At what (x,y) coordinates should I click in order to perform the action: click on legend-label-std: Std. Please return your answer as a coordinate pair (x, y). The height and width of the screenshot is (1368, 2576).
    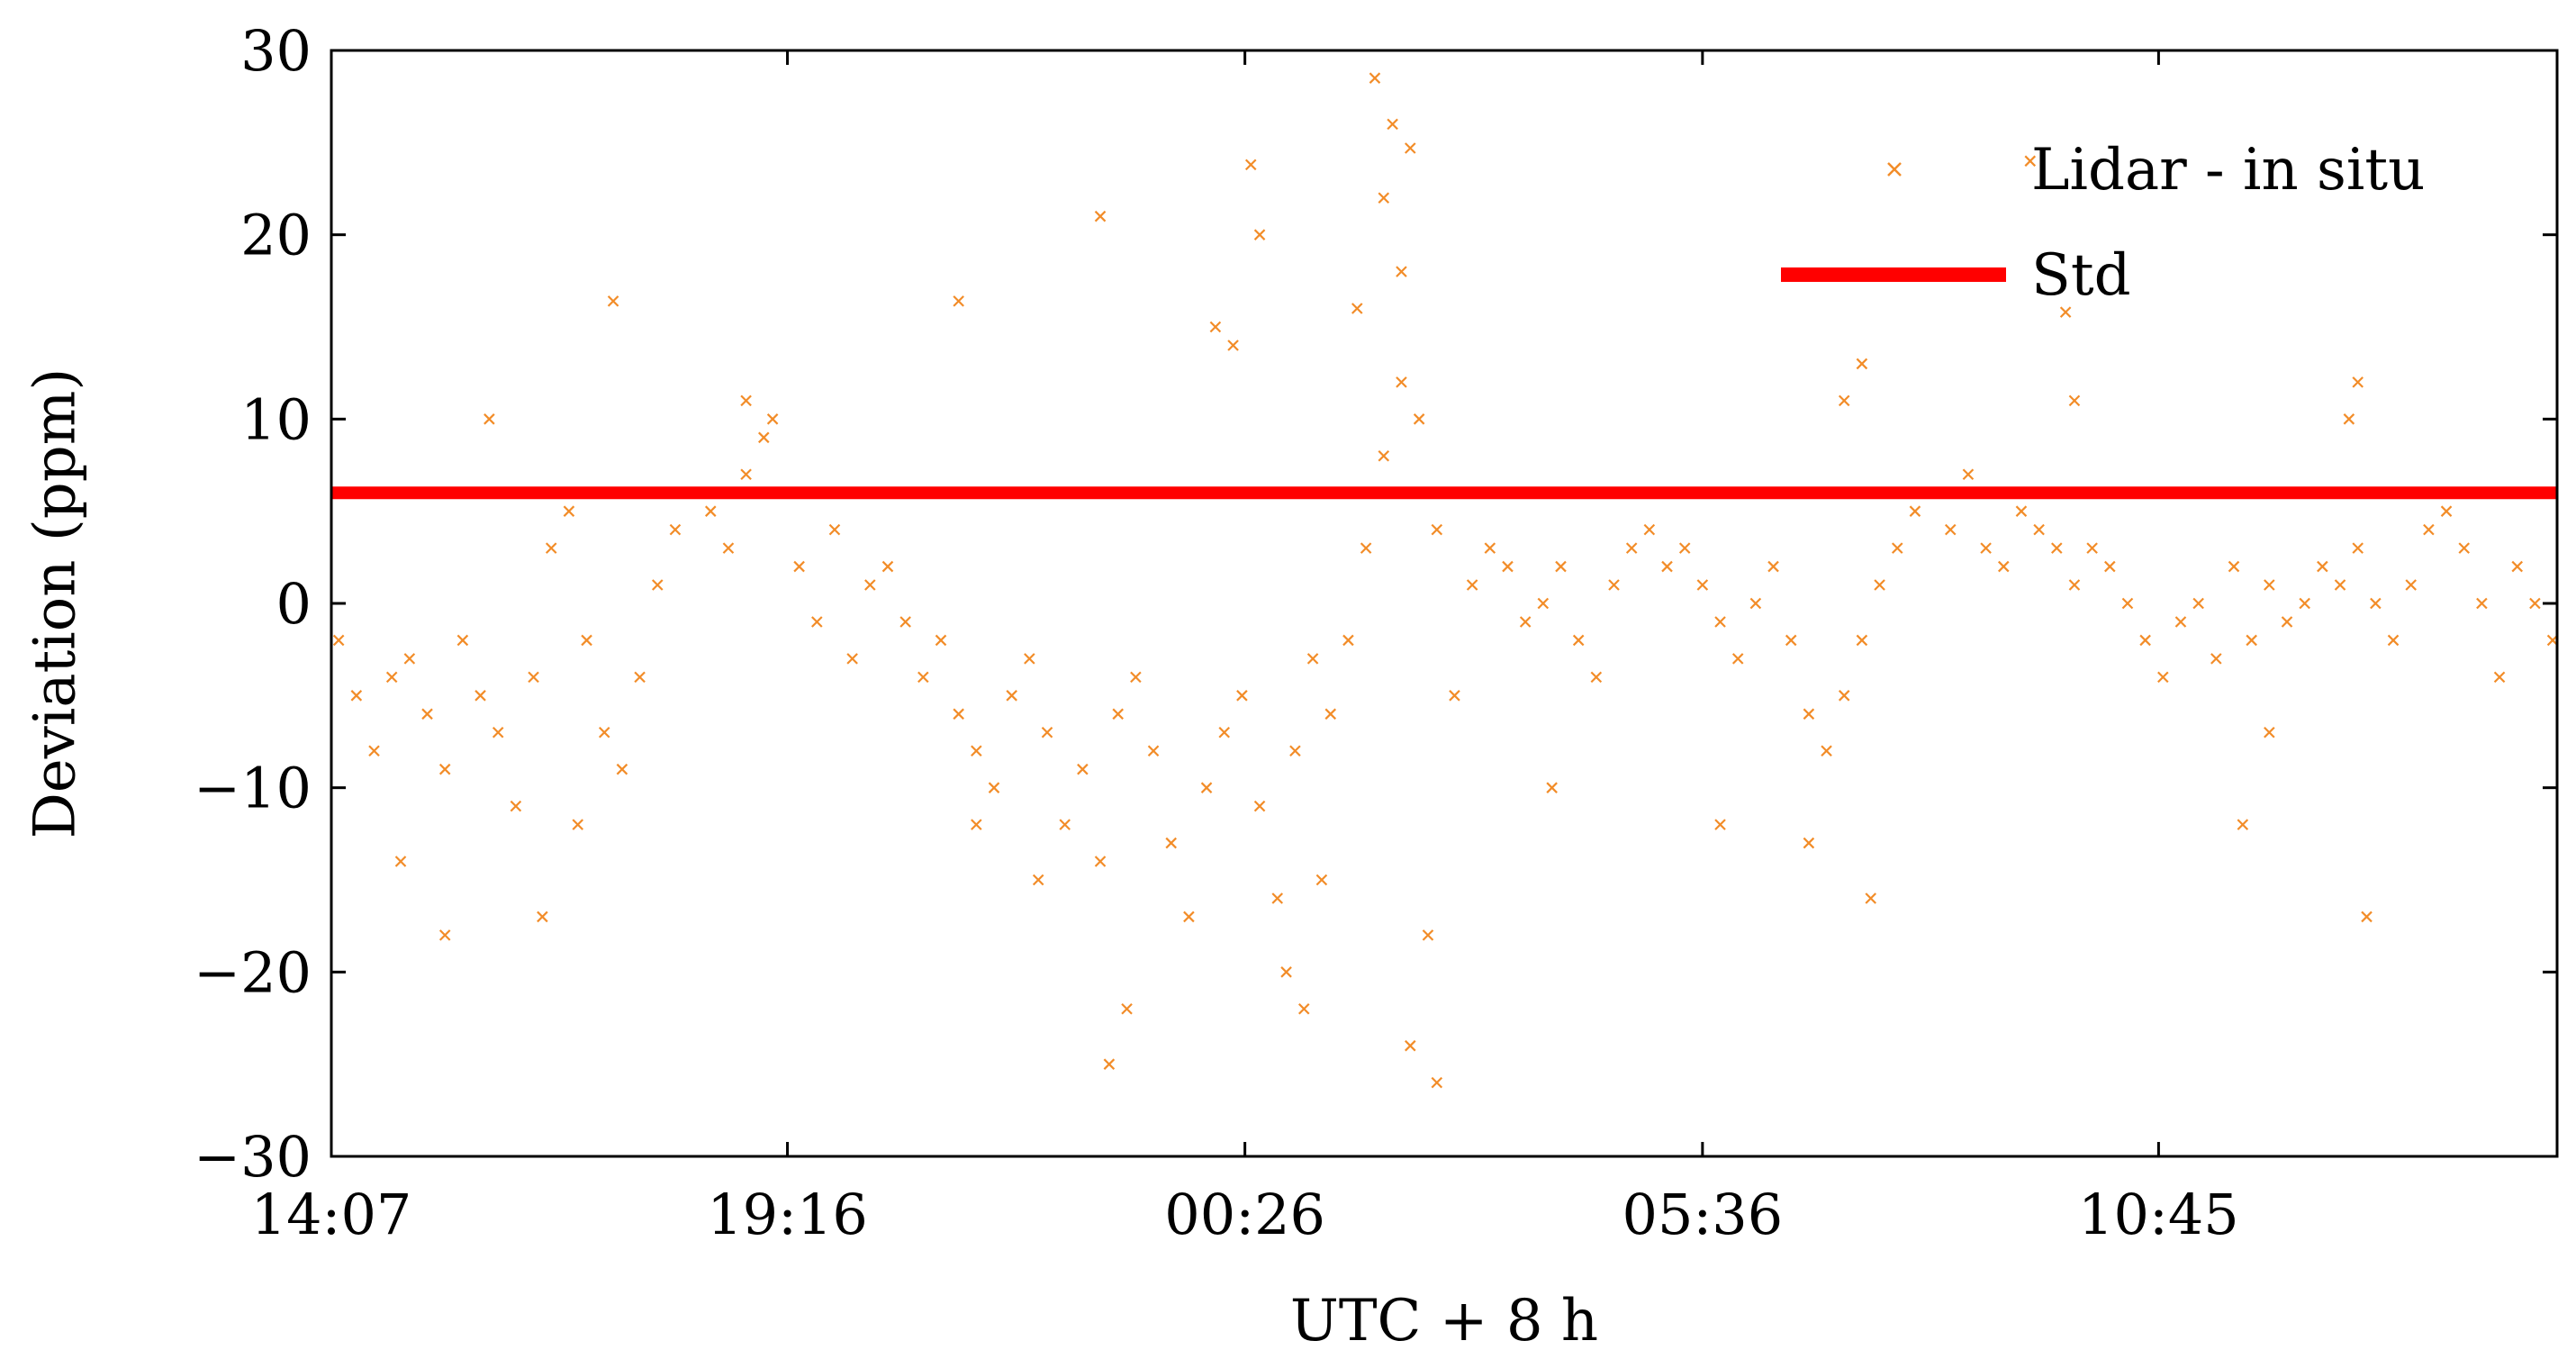
    Looking at the image, I should click on (2081, 275).